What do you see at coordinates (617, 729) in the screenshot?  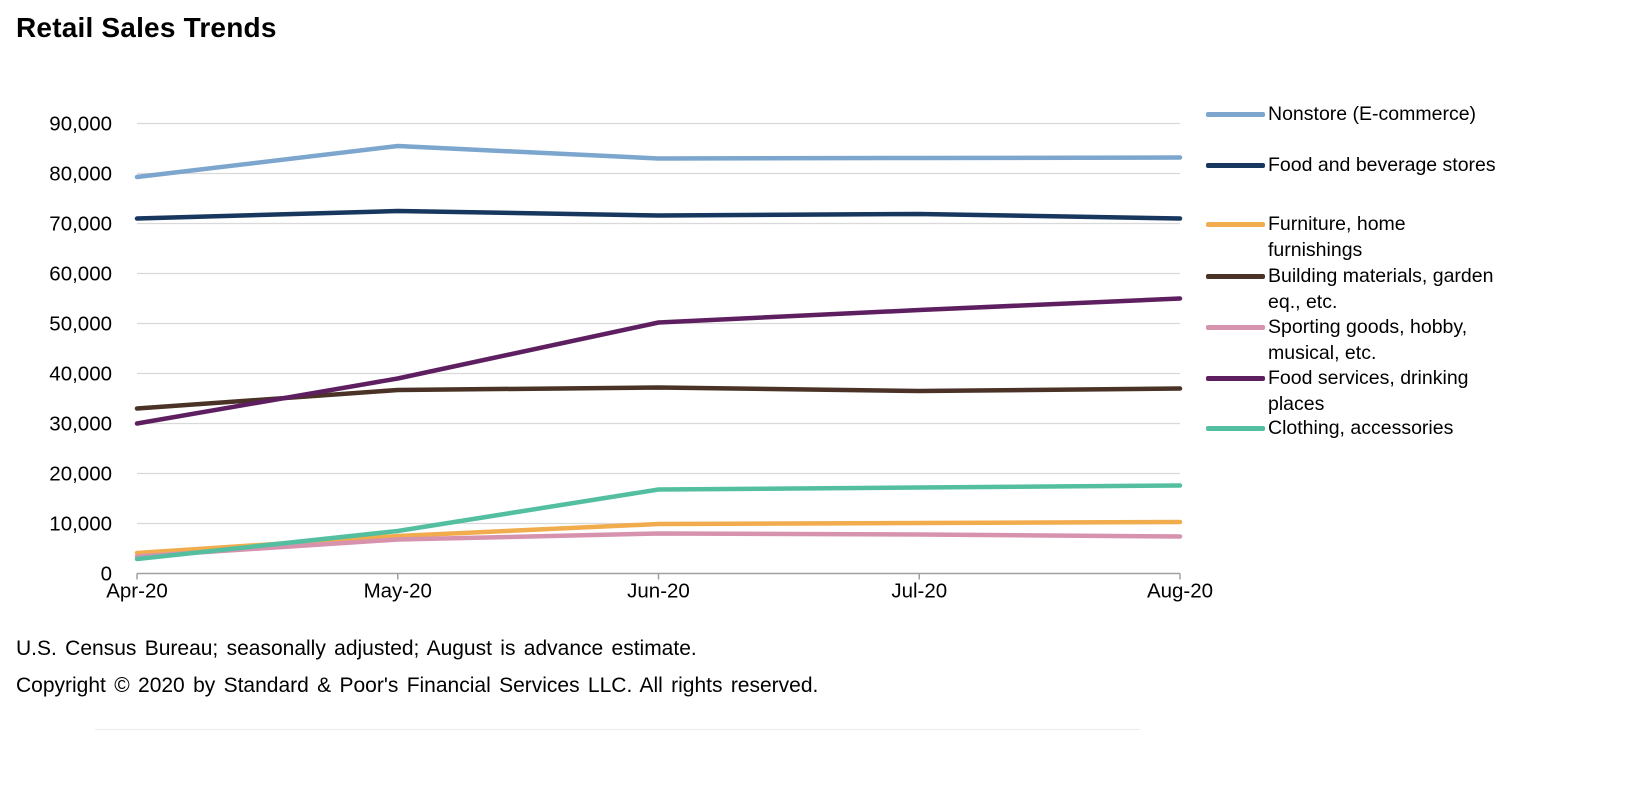 I see `bottom-divider` at bounding box center [617, 729].